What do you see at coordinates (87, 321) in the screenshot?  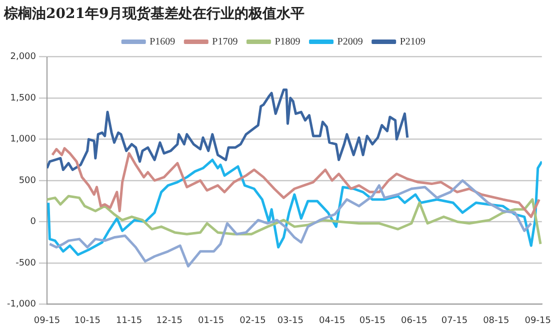 I see `x-tick-label: 10-15` at bounding box center [87, 321].